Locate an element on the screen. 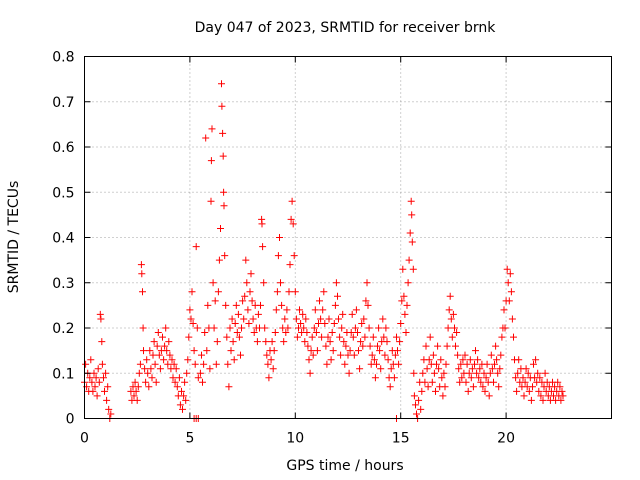 The width and height of the screenshot is (640, 480). y-tick-label: 0.2 is located at coordinates (63, 329).